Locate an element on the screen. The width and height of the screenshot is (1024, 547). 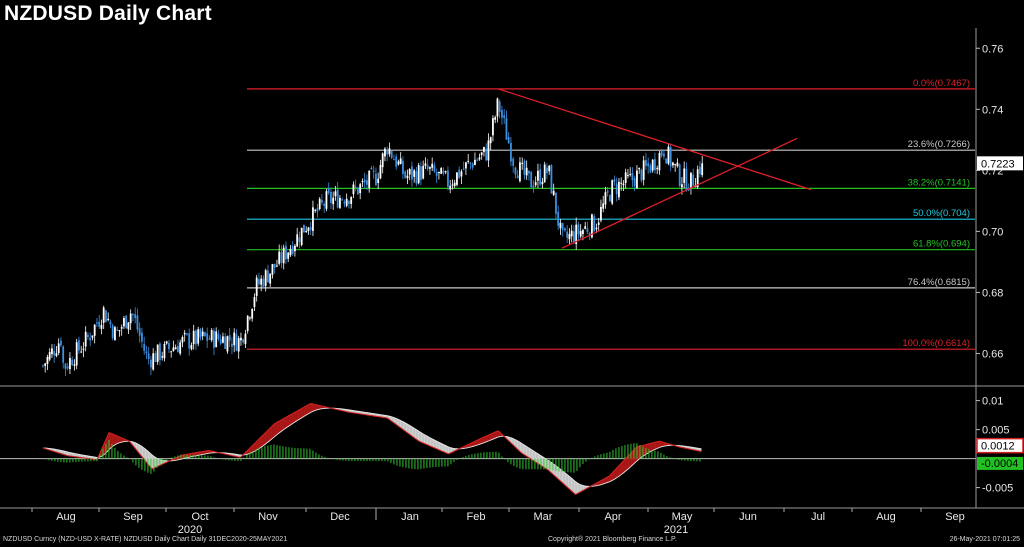
x-month-label: May is located at coordinates (682, 517).